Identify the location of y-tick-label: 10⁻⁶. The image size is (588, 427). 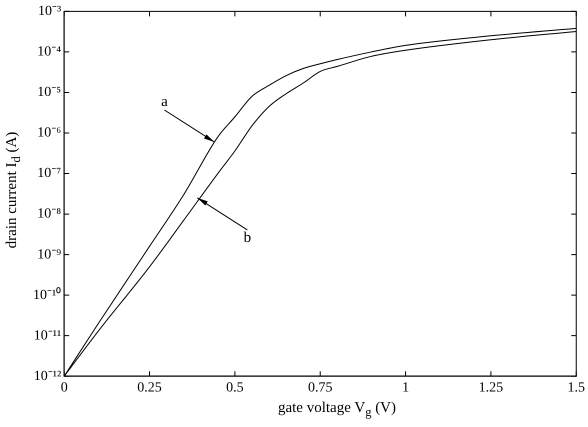
(49, 133).